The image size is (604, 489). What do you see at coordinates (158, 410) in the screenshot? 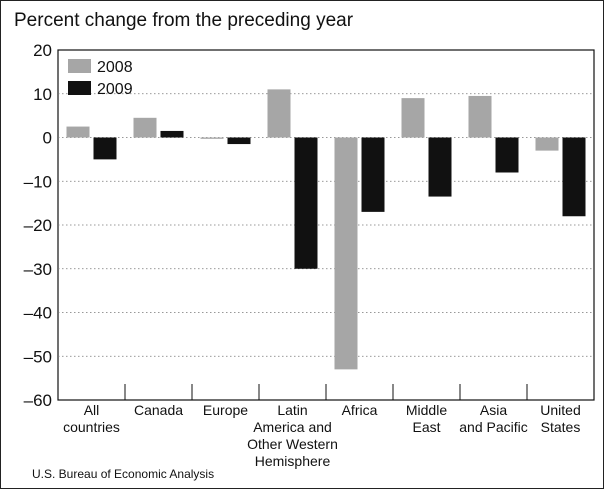
I see `category-label: Canada` at bounding box center [158, 410].